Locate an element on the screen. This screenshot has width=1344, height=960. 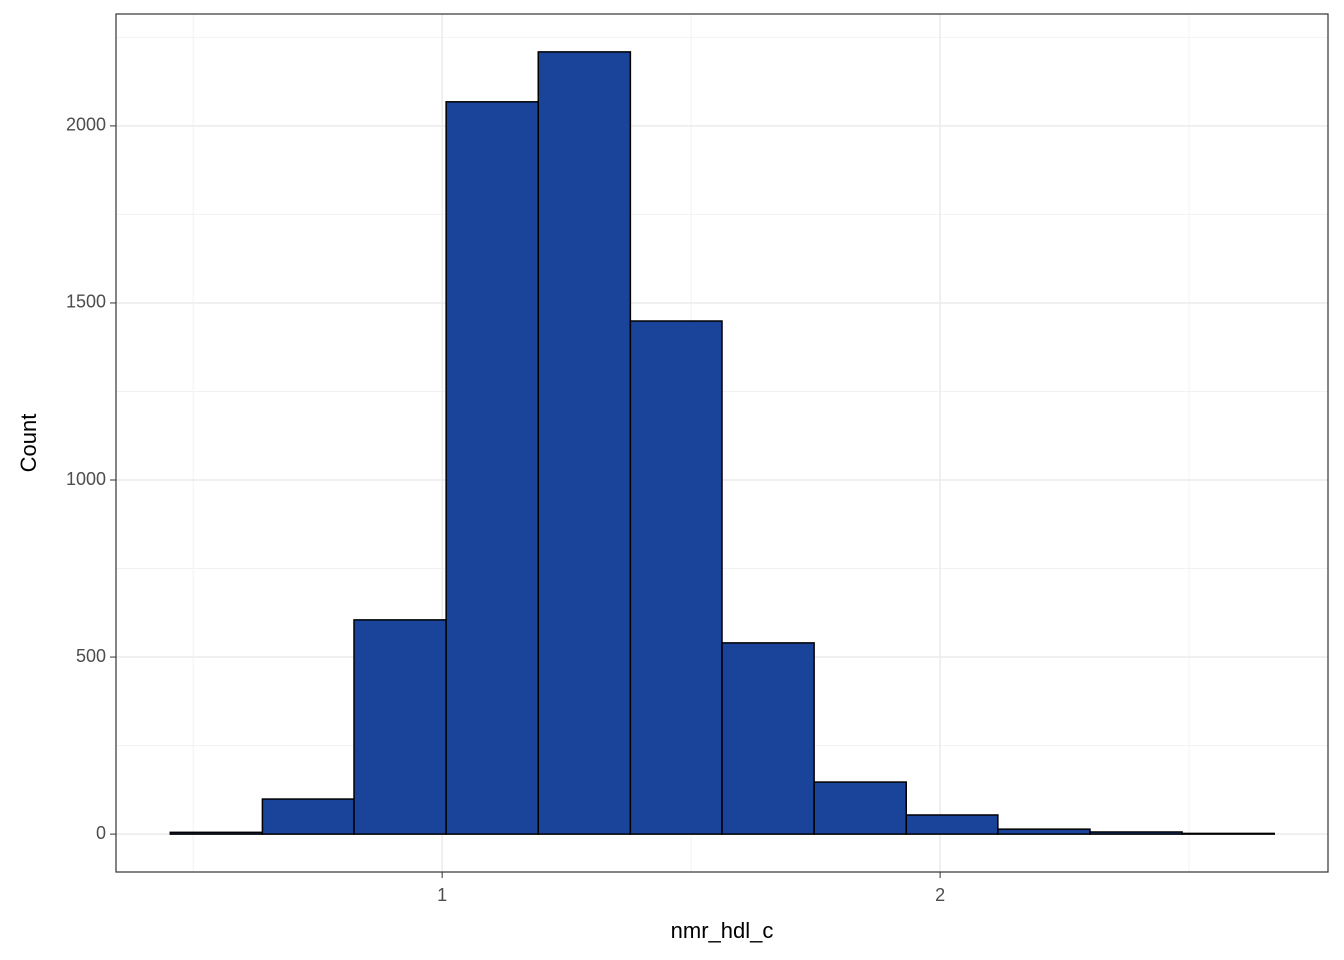
y-tick-label: 500 is located at coordinates (91, 656).